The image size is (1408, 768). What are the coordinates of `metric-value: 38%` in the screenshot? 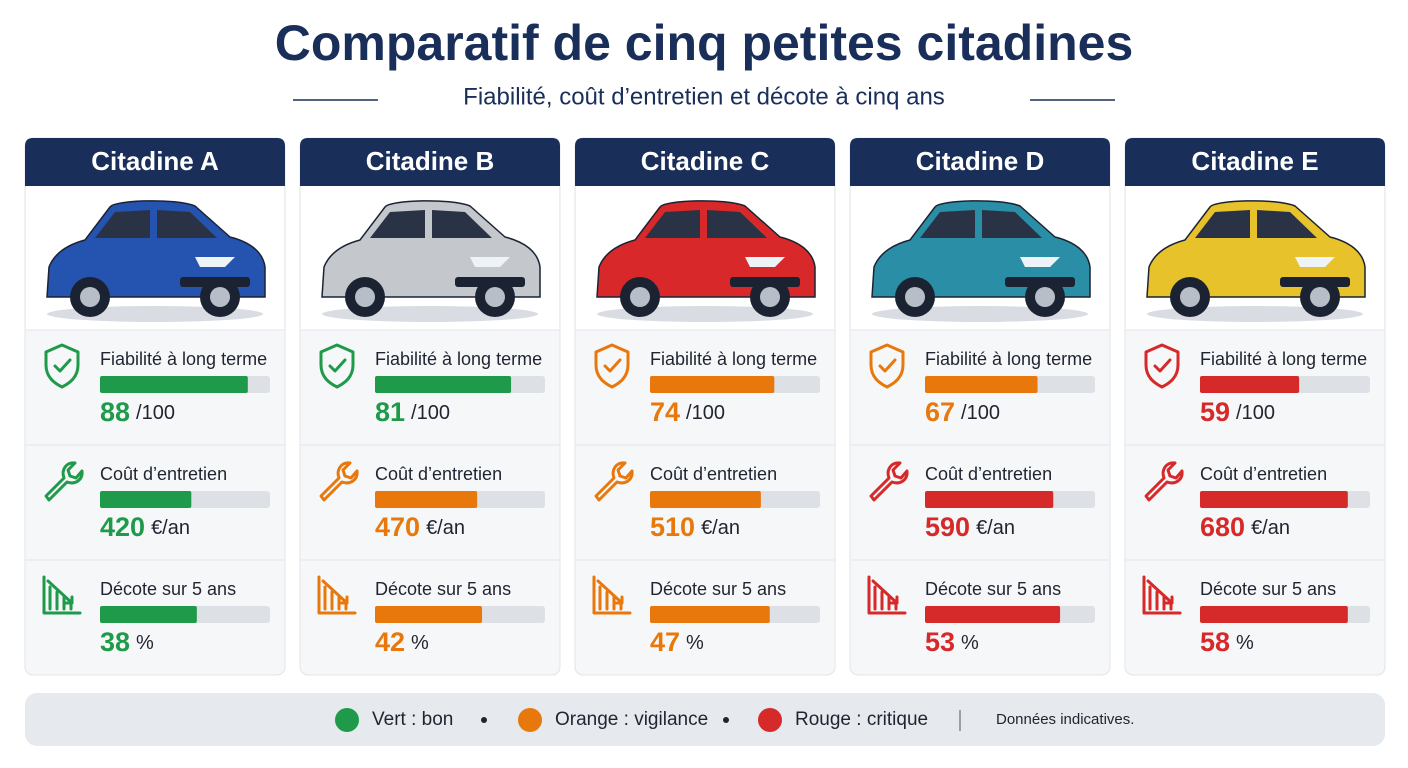 It's located at (127, 642).